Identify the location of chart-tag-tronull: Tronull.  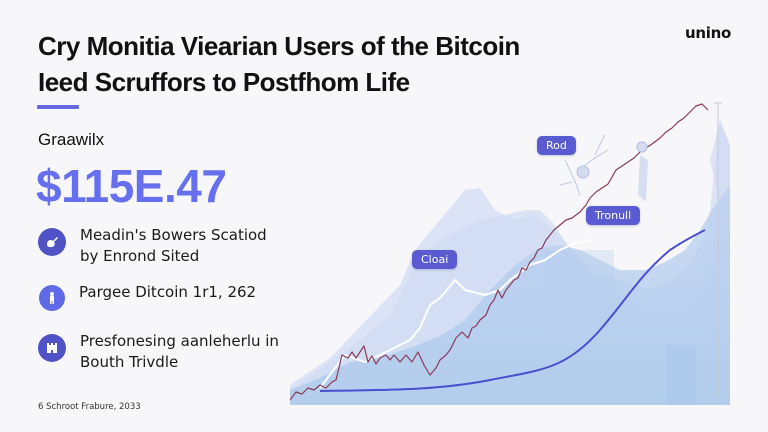
(613, 215).